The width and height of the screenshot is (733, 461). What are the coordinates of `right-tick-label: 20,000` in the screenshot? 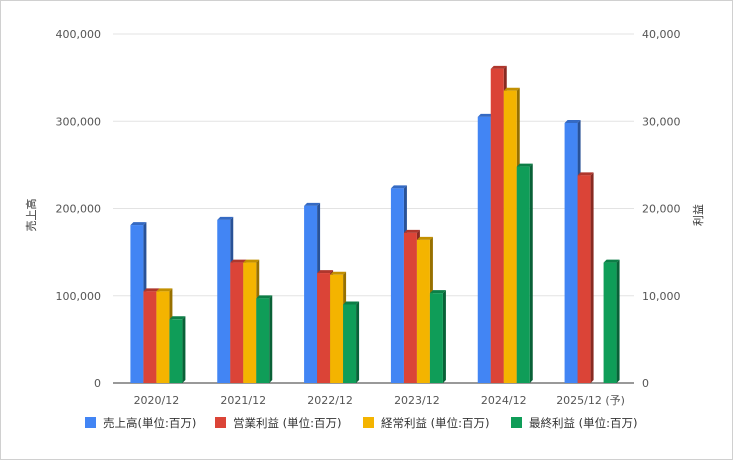 It's located at (661, 209).